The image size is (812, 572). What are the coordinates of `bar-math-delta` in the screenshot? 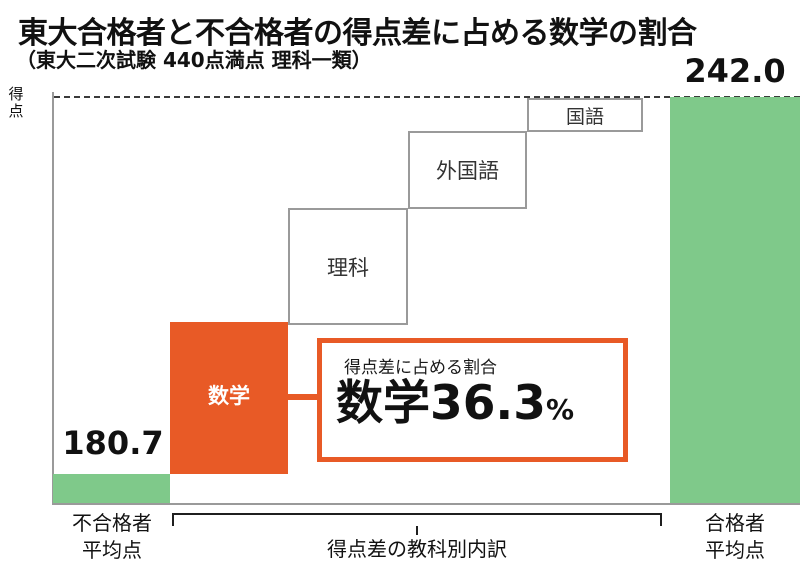 It's located at (229, 398).